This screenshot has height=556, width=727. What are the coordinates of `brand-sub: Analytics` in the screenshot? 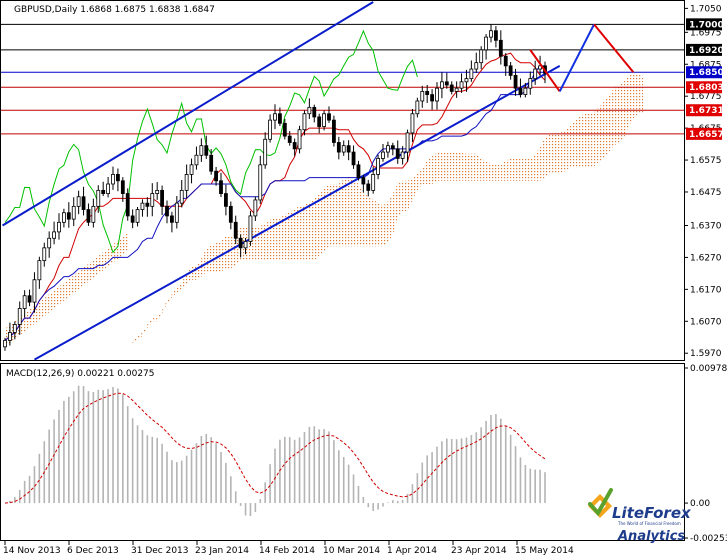 It's located at (651, 536).